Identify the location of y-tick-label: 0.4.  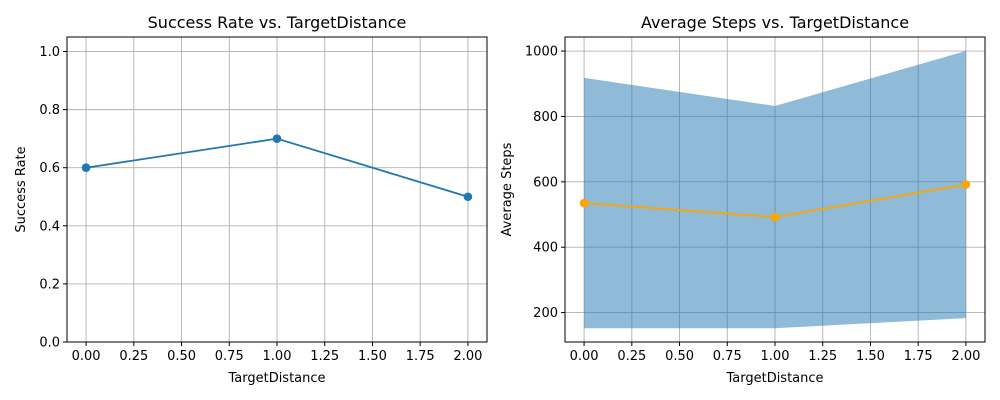
(49, 226).